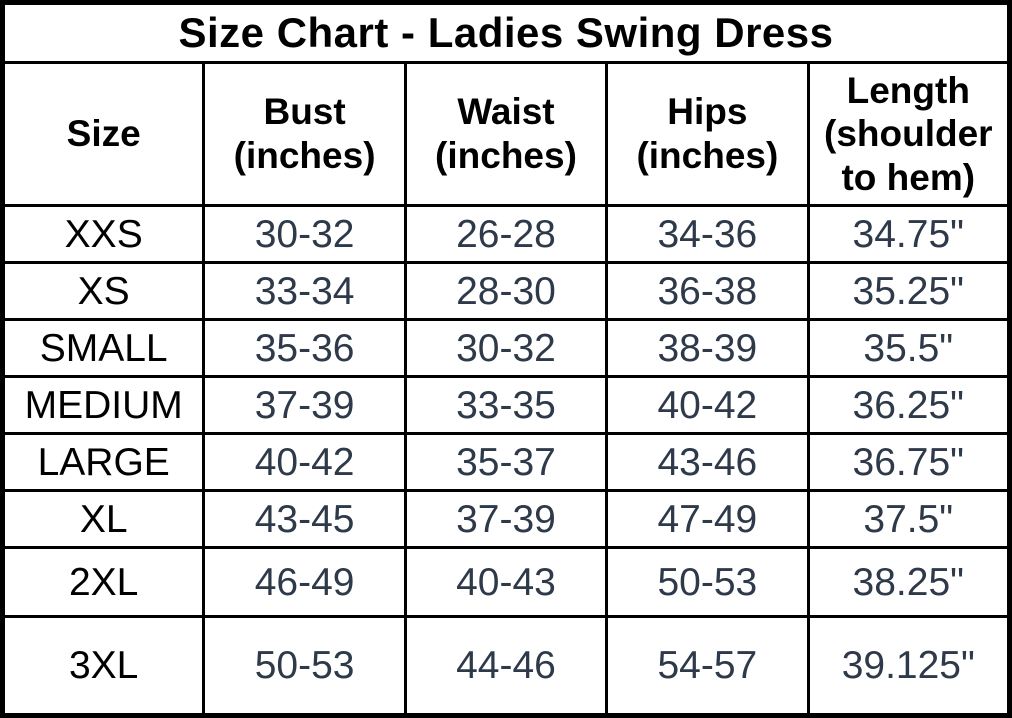 The image size is (1012, 718). What do you see at coordinates (909, 405) in the screenshot?
I see `value-cell: 36.25"` at bounding box center [909, 405].